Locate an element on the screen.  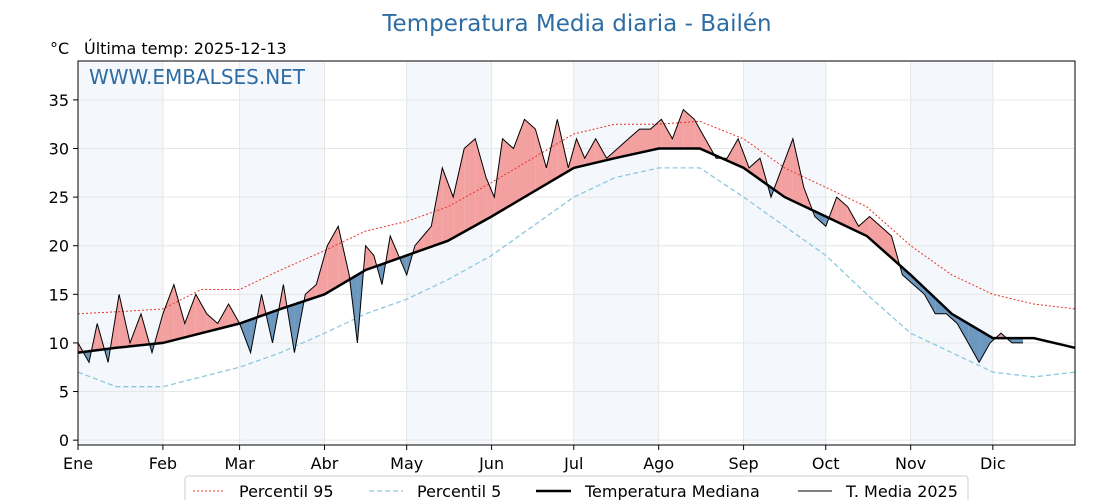
month-band-sep is located at coordinates (784, 253).